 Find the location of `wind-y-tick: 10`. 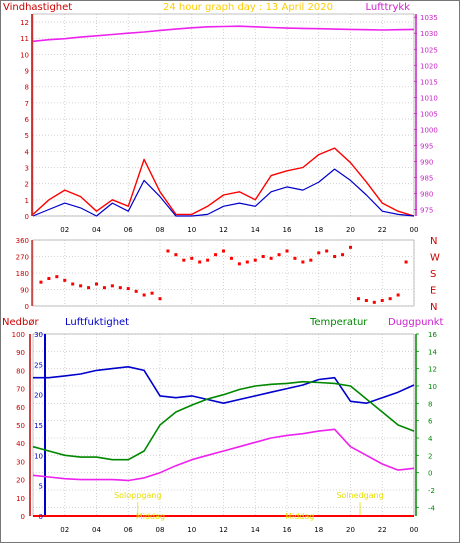

wind-y-tick: 10 is located at coordinates (24, 55).